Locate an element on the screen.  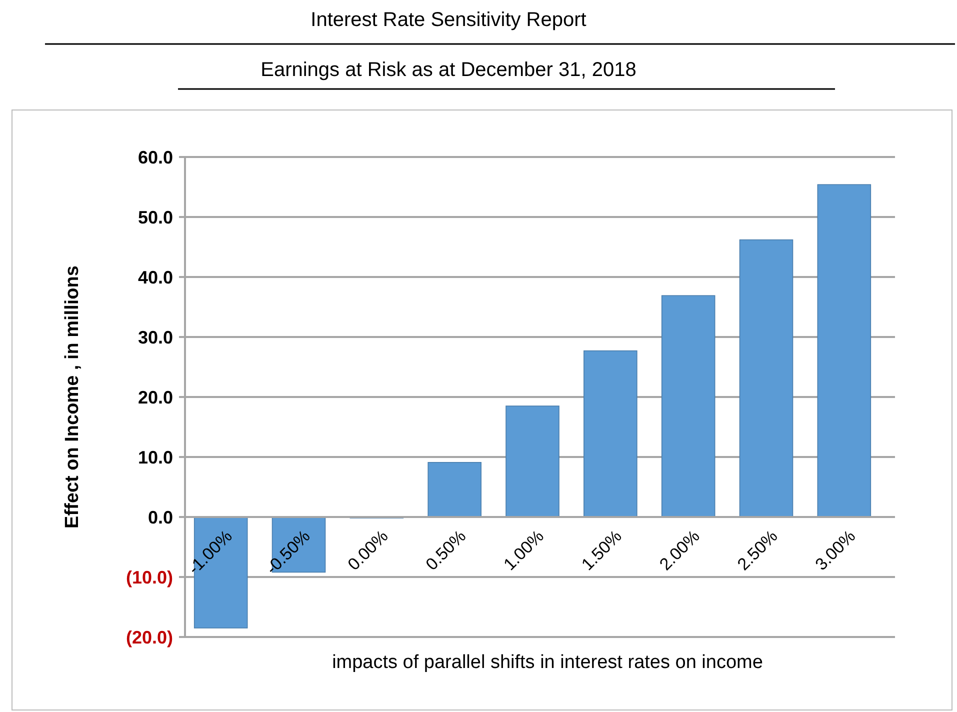
y-tick-label: (20.0) is located at coordinates (149, 637).